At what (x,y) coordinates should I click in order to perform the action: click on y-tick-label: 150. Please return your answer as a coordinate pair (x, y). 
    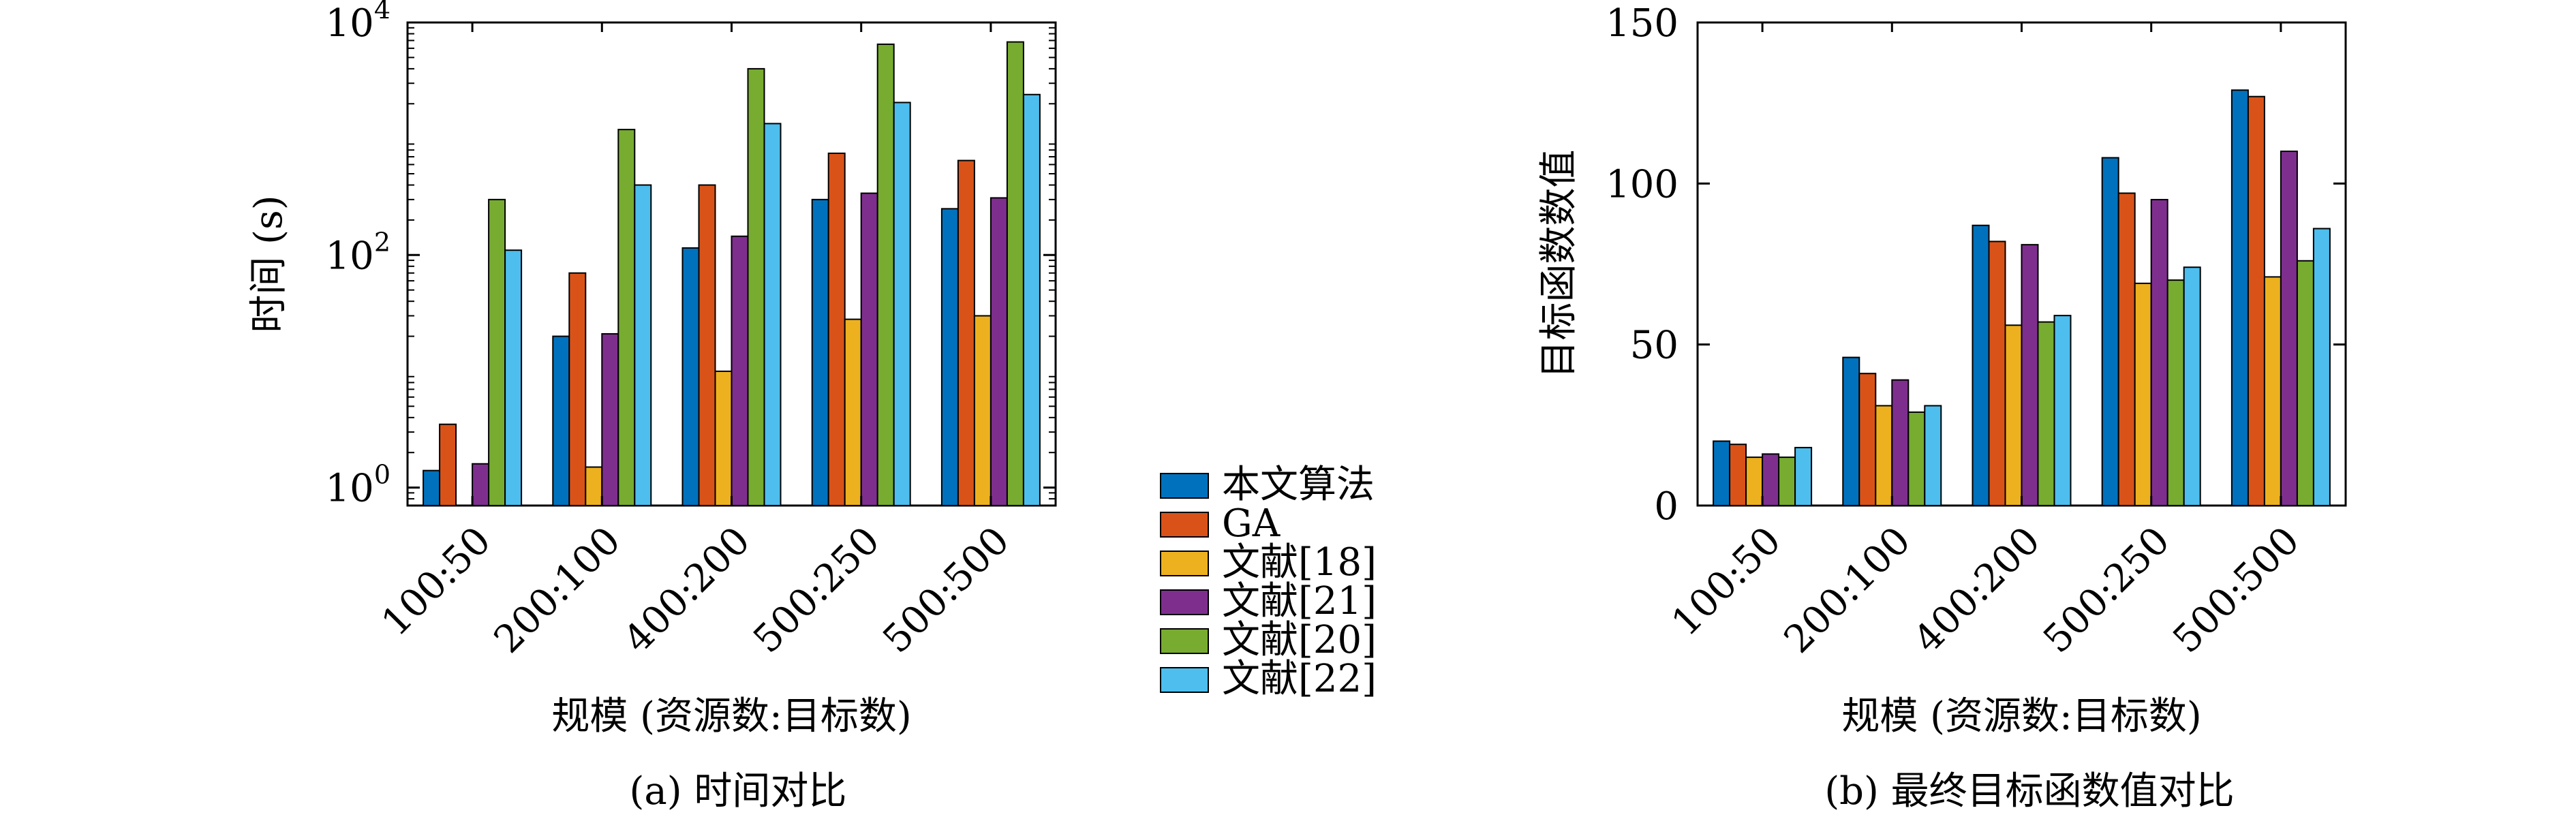
    Looking at the image, I should click on (1642, 24).